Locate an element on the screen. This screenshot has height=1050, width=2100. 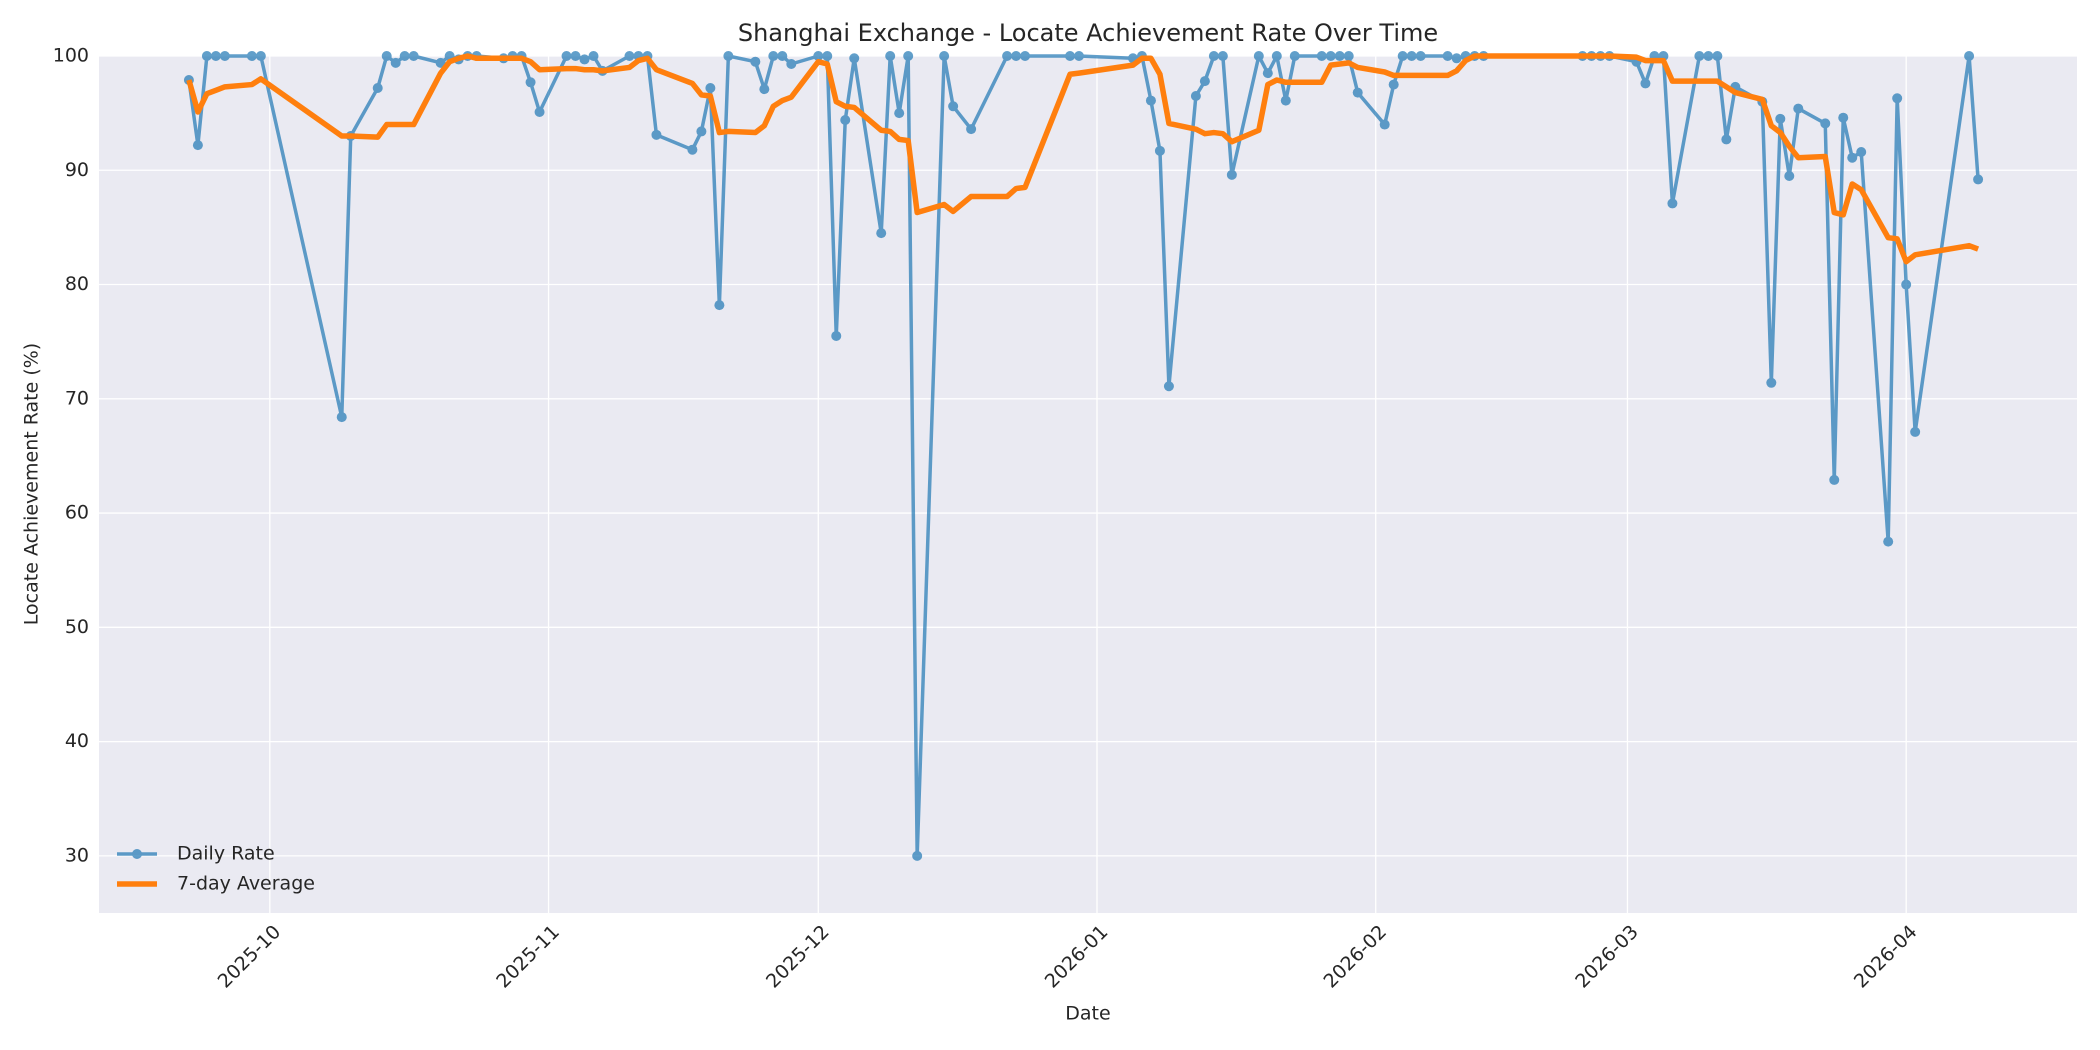
y-tick-label: 70 is located at coordinates (77, 398).